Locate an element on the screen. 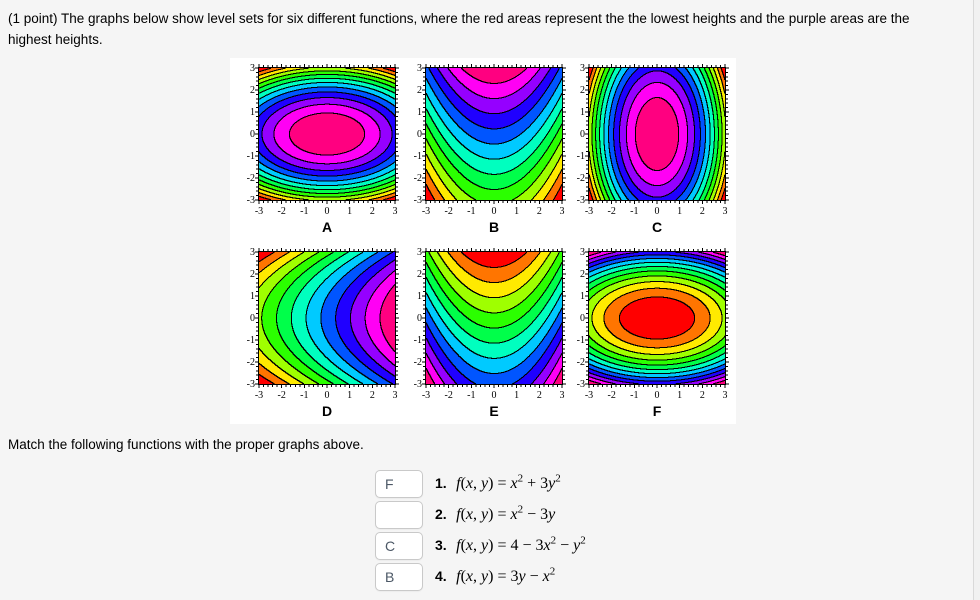  answer-row-3: 3. f(x, y) = 4 − 3x2 − y2 is located at coordinates (480, 546).